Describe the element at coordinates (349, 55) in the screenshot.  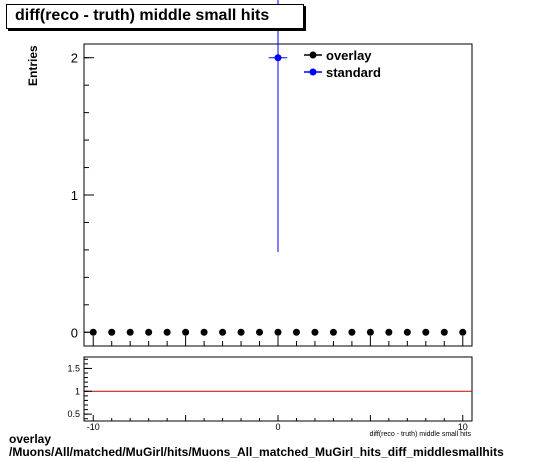
I see `legend-label: overlay` at that location.